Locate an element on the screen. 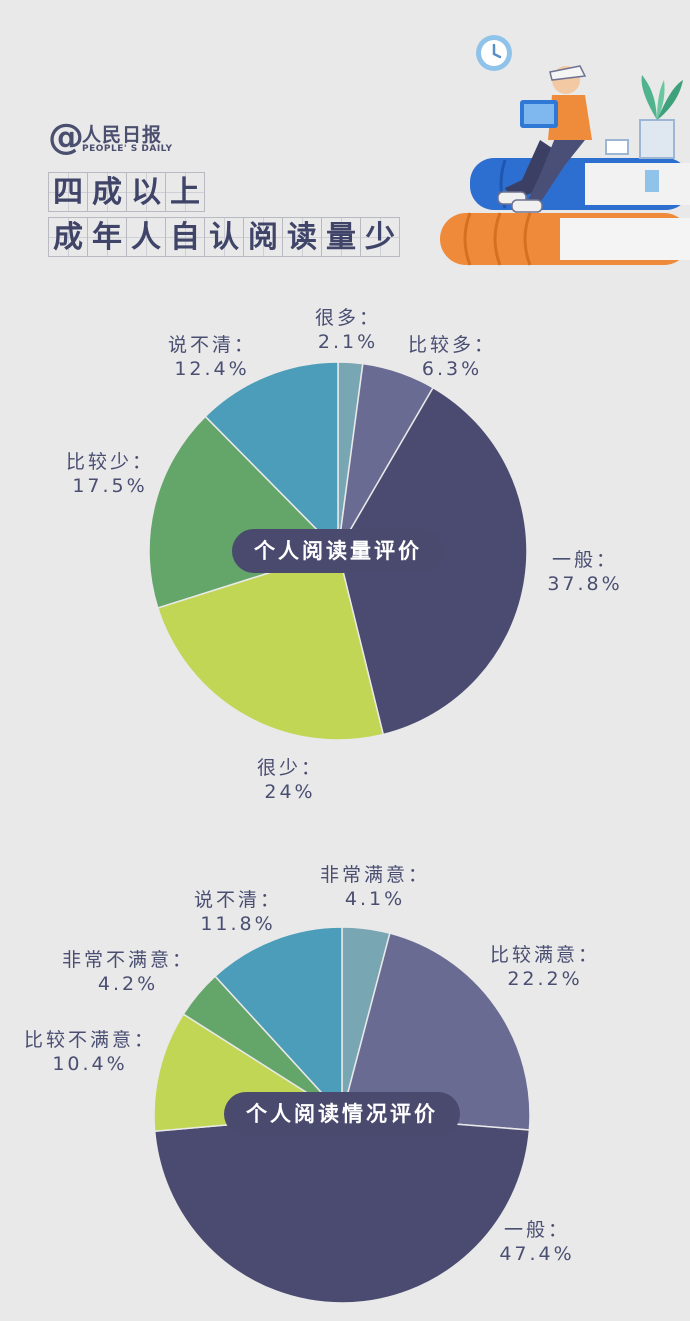  plant-icon is located at coordinates (661, 117).